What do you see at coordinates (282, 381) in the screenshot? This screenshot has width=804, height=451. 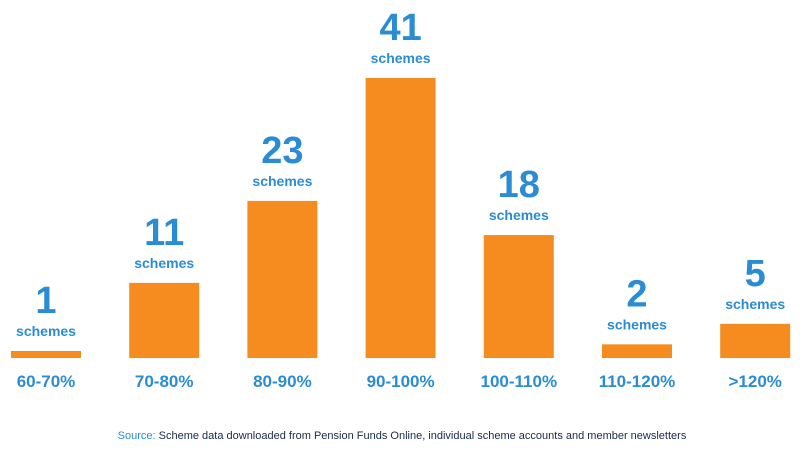 I see `x-tick-label: 80-90%` at bounding box center [282, 381].